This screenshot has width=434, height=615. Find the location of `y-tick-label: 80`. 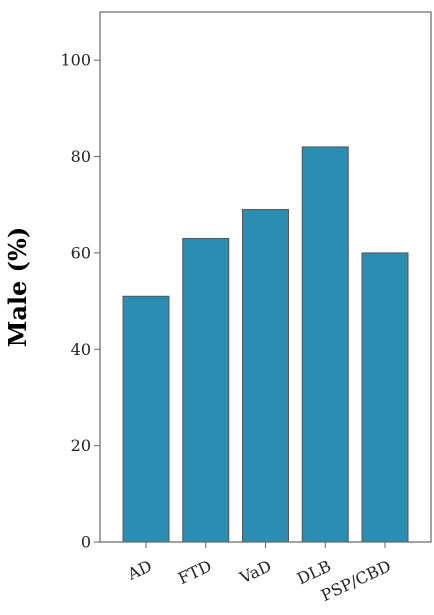

y-tick-label: 80 is located at coordinates (81, 156).